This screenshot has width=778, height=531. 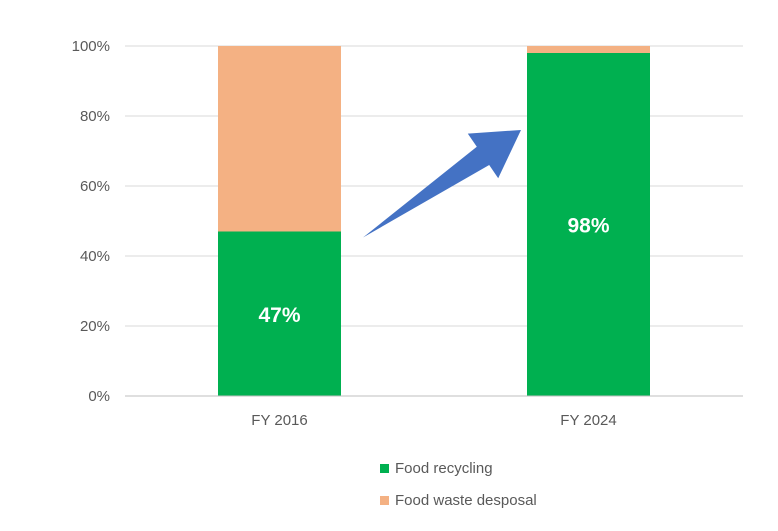 What do you see at coordinates (91, 46) in the screenshot?
I see `y-tick-label: 100%` at bounding box center [91, 46].